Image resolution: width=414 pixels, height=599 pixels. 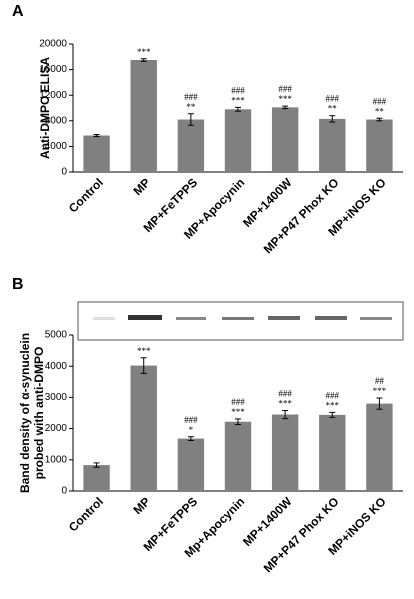 I want to click on y-tick-label: 1000, so click(x=56, y=459).